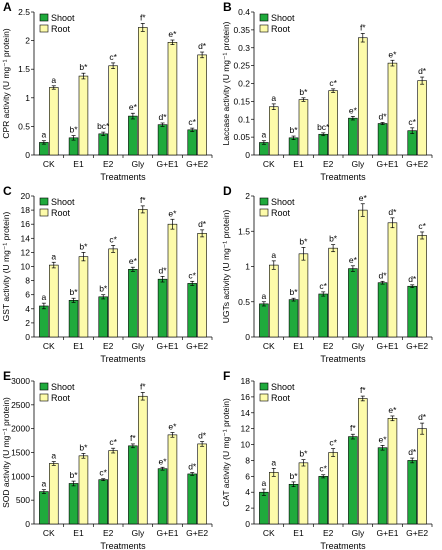  What do you see at coordinates (26, 238) in the screenshot?
I see `y-tick-label: 14` at bounding box center [26, 238].